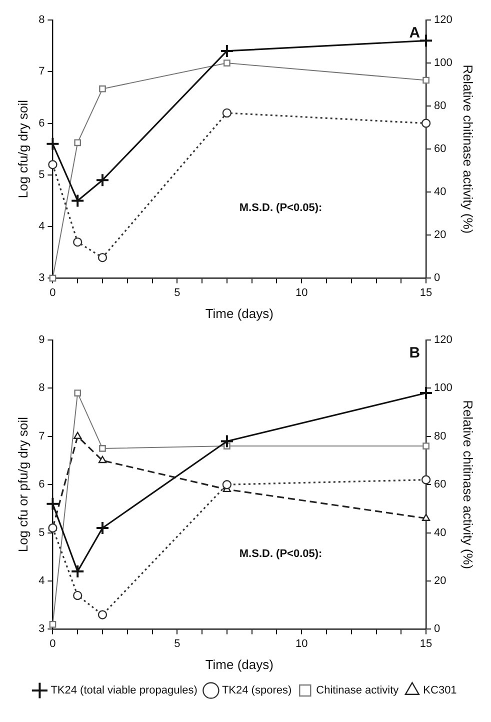 This screenshot has height=722, width=491. What do you see at coordinates (22, 484) in the screenshot?
I see `y-axis-title: Log cfu or pfu/g dry soil` at bounding box center [22, 484].